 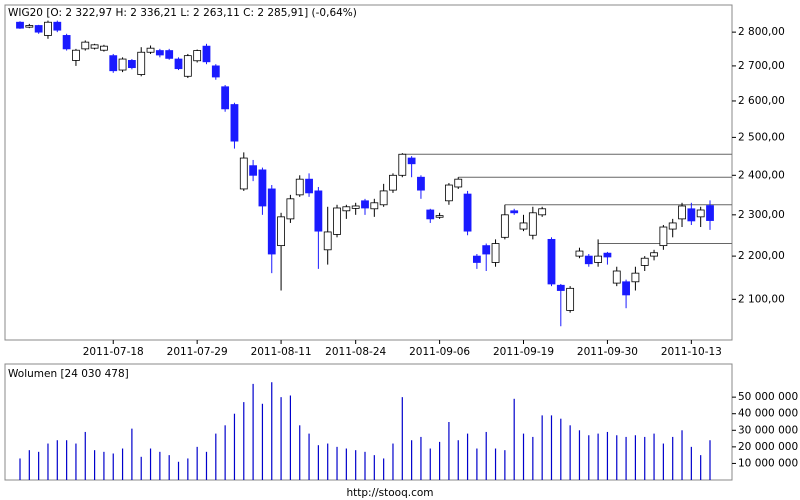 I want to click on x-tick-label: 2011-10-13, so click(x=691, y=352).